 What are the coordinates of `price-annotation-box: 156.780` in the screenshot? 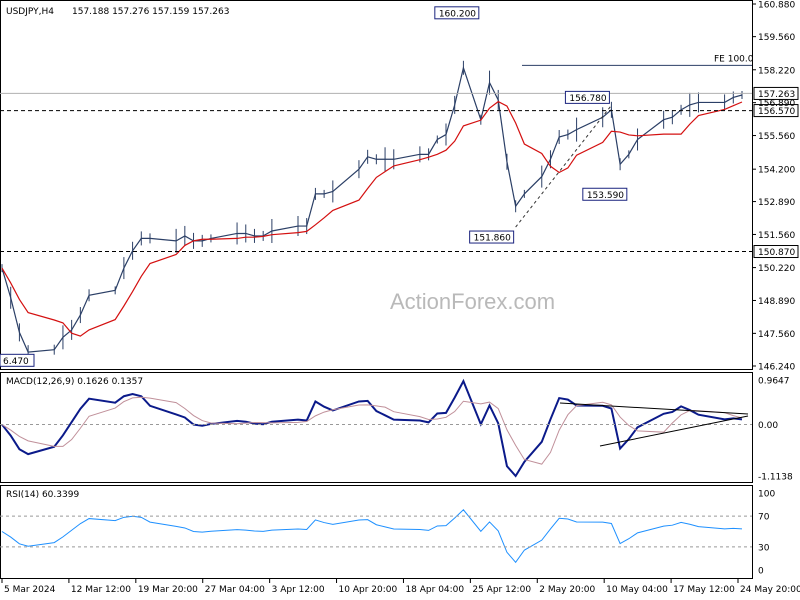 It's located at (587, 97).